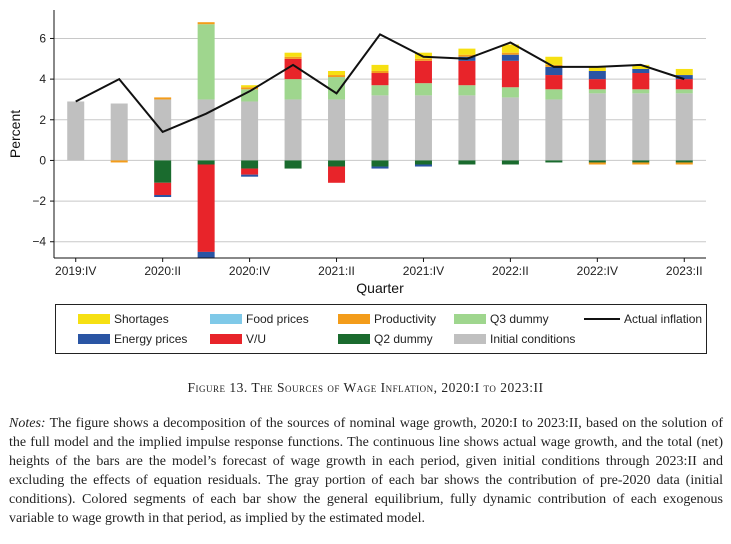  Describe the element at coordinates (470, 319) in the screenshot. I see `q3-dummy-swatch` at that location.